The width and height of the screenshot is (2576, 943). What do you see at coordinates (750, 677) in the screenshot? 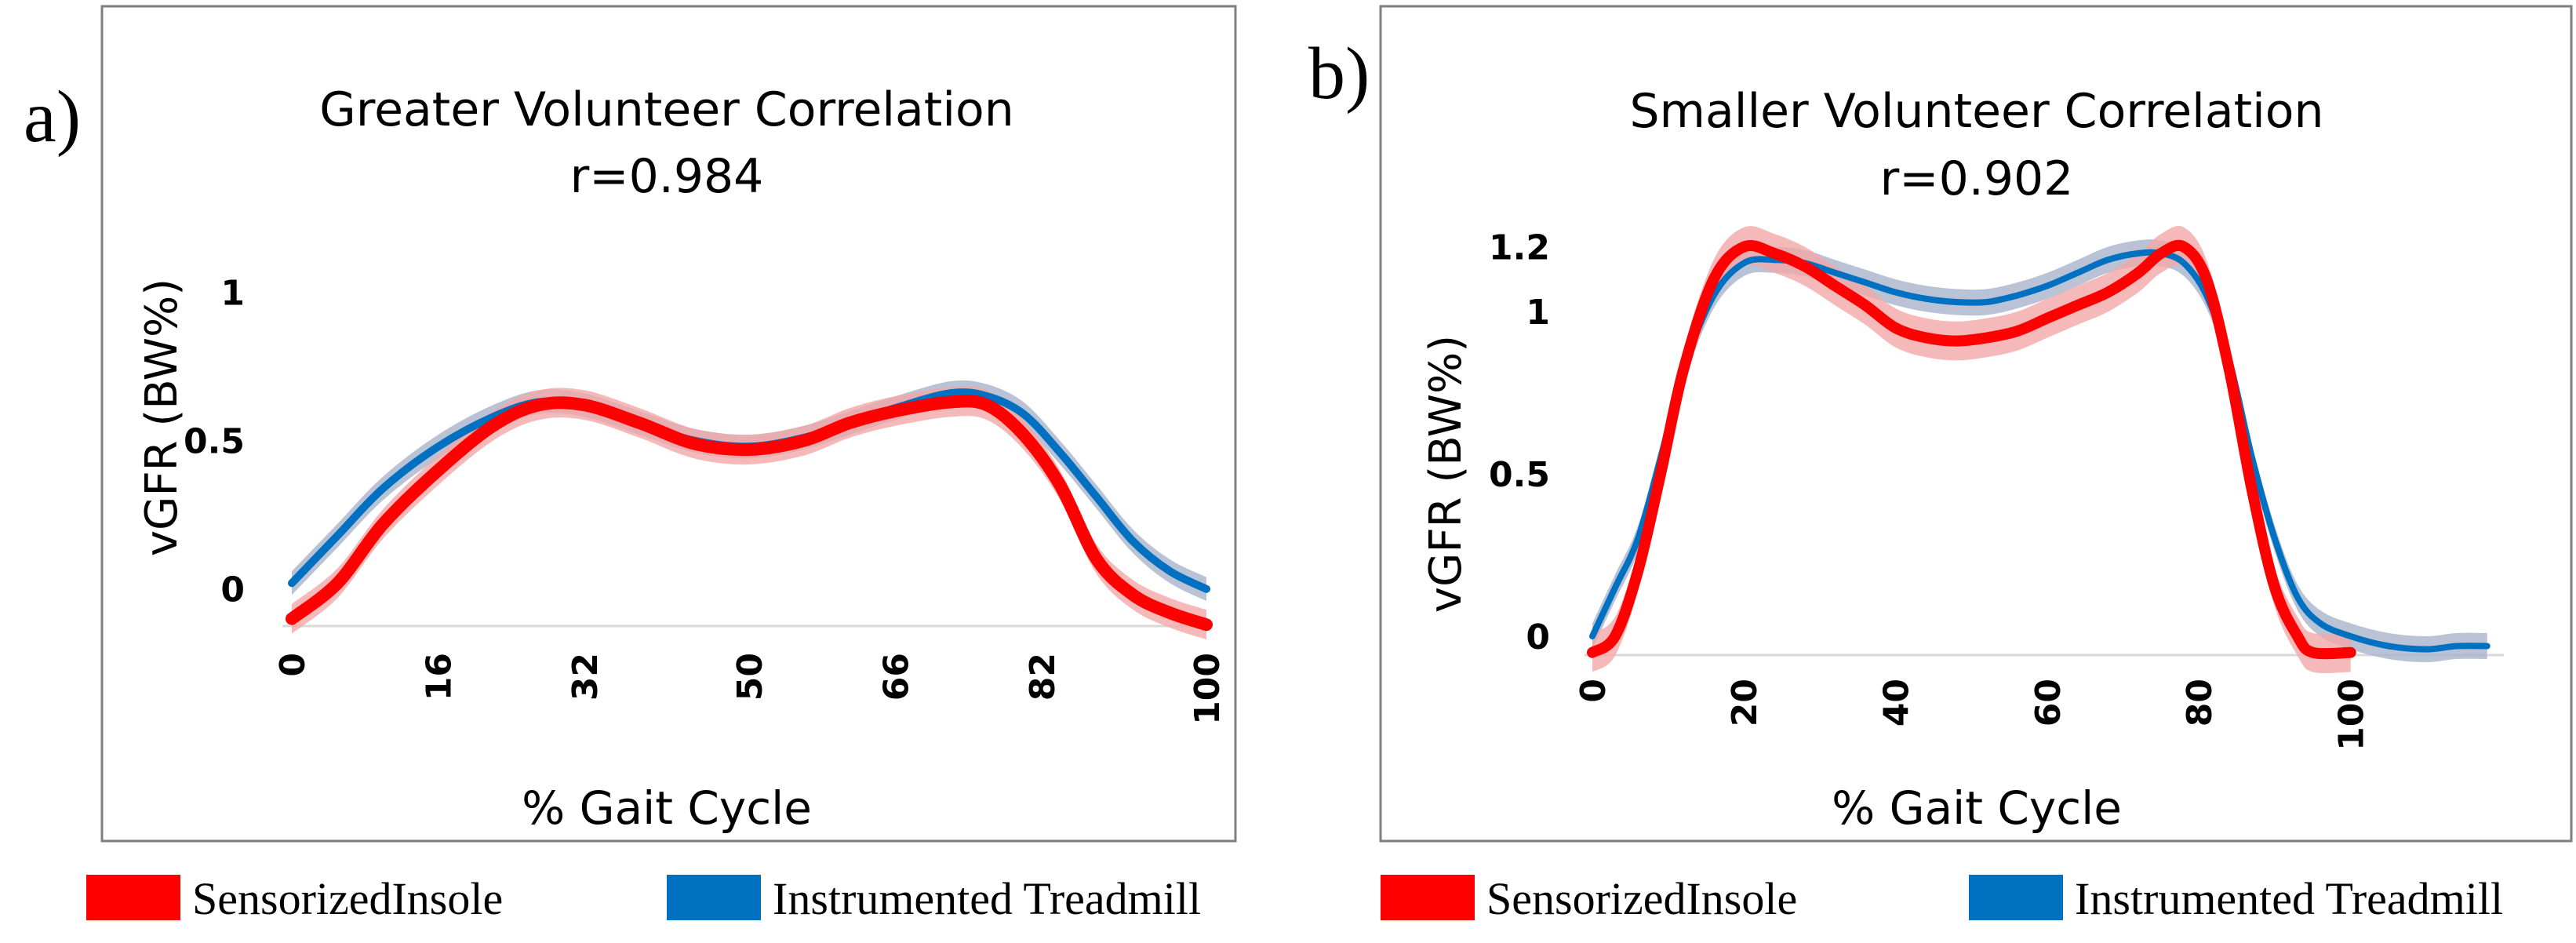
I see `x-tick-label: 50` at bounding box center [750, 677].